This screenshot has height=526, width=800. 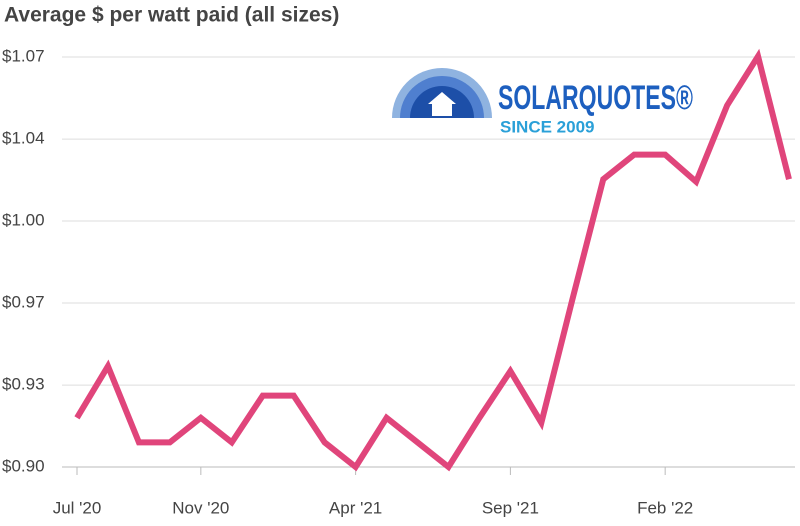 I want to click on y-tick-label: $0.97, so click(x=23, y=301).